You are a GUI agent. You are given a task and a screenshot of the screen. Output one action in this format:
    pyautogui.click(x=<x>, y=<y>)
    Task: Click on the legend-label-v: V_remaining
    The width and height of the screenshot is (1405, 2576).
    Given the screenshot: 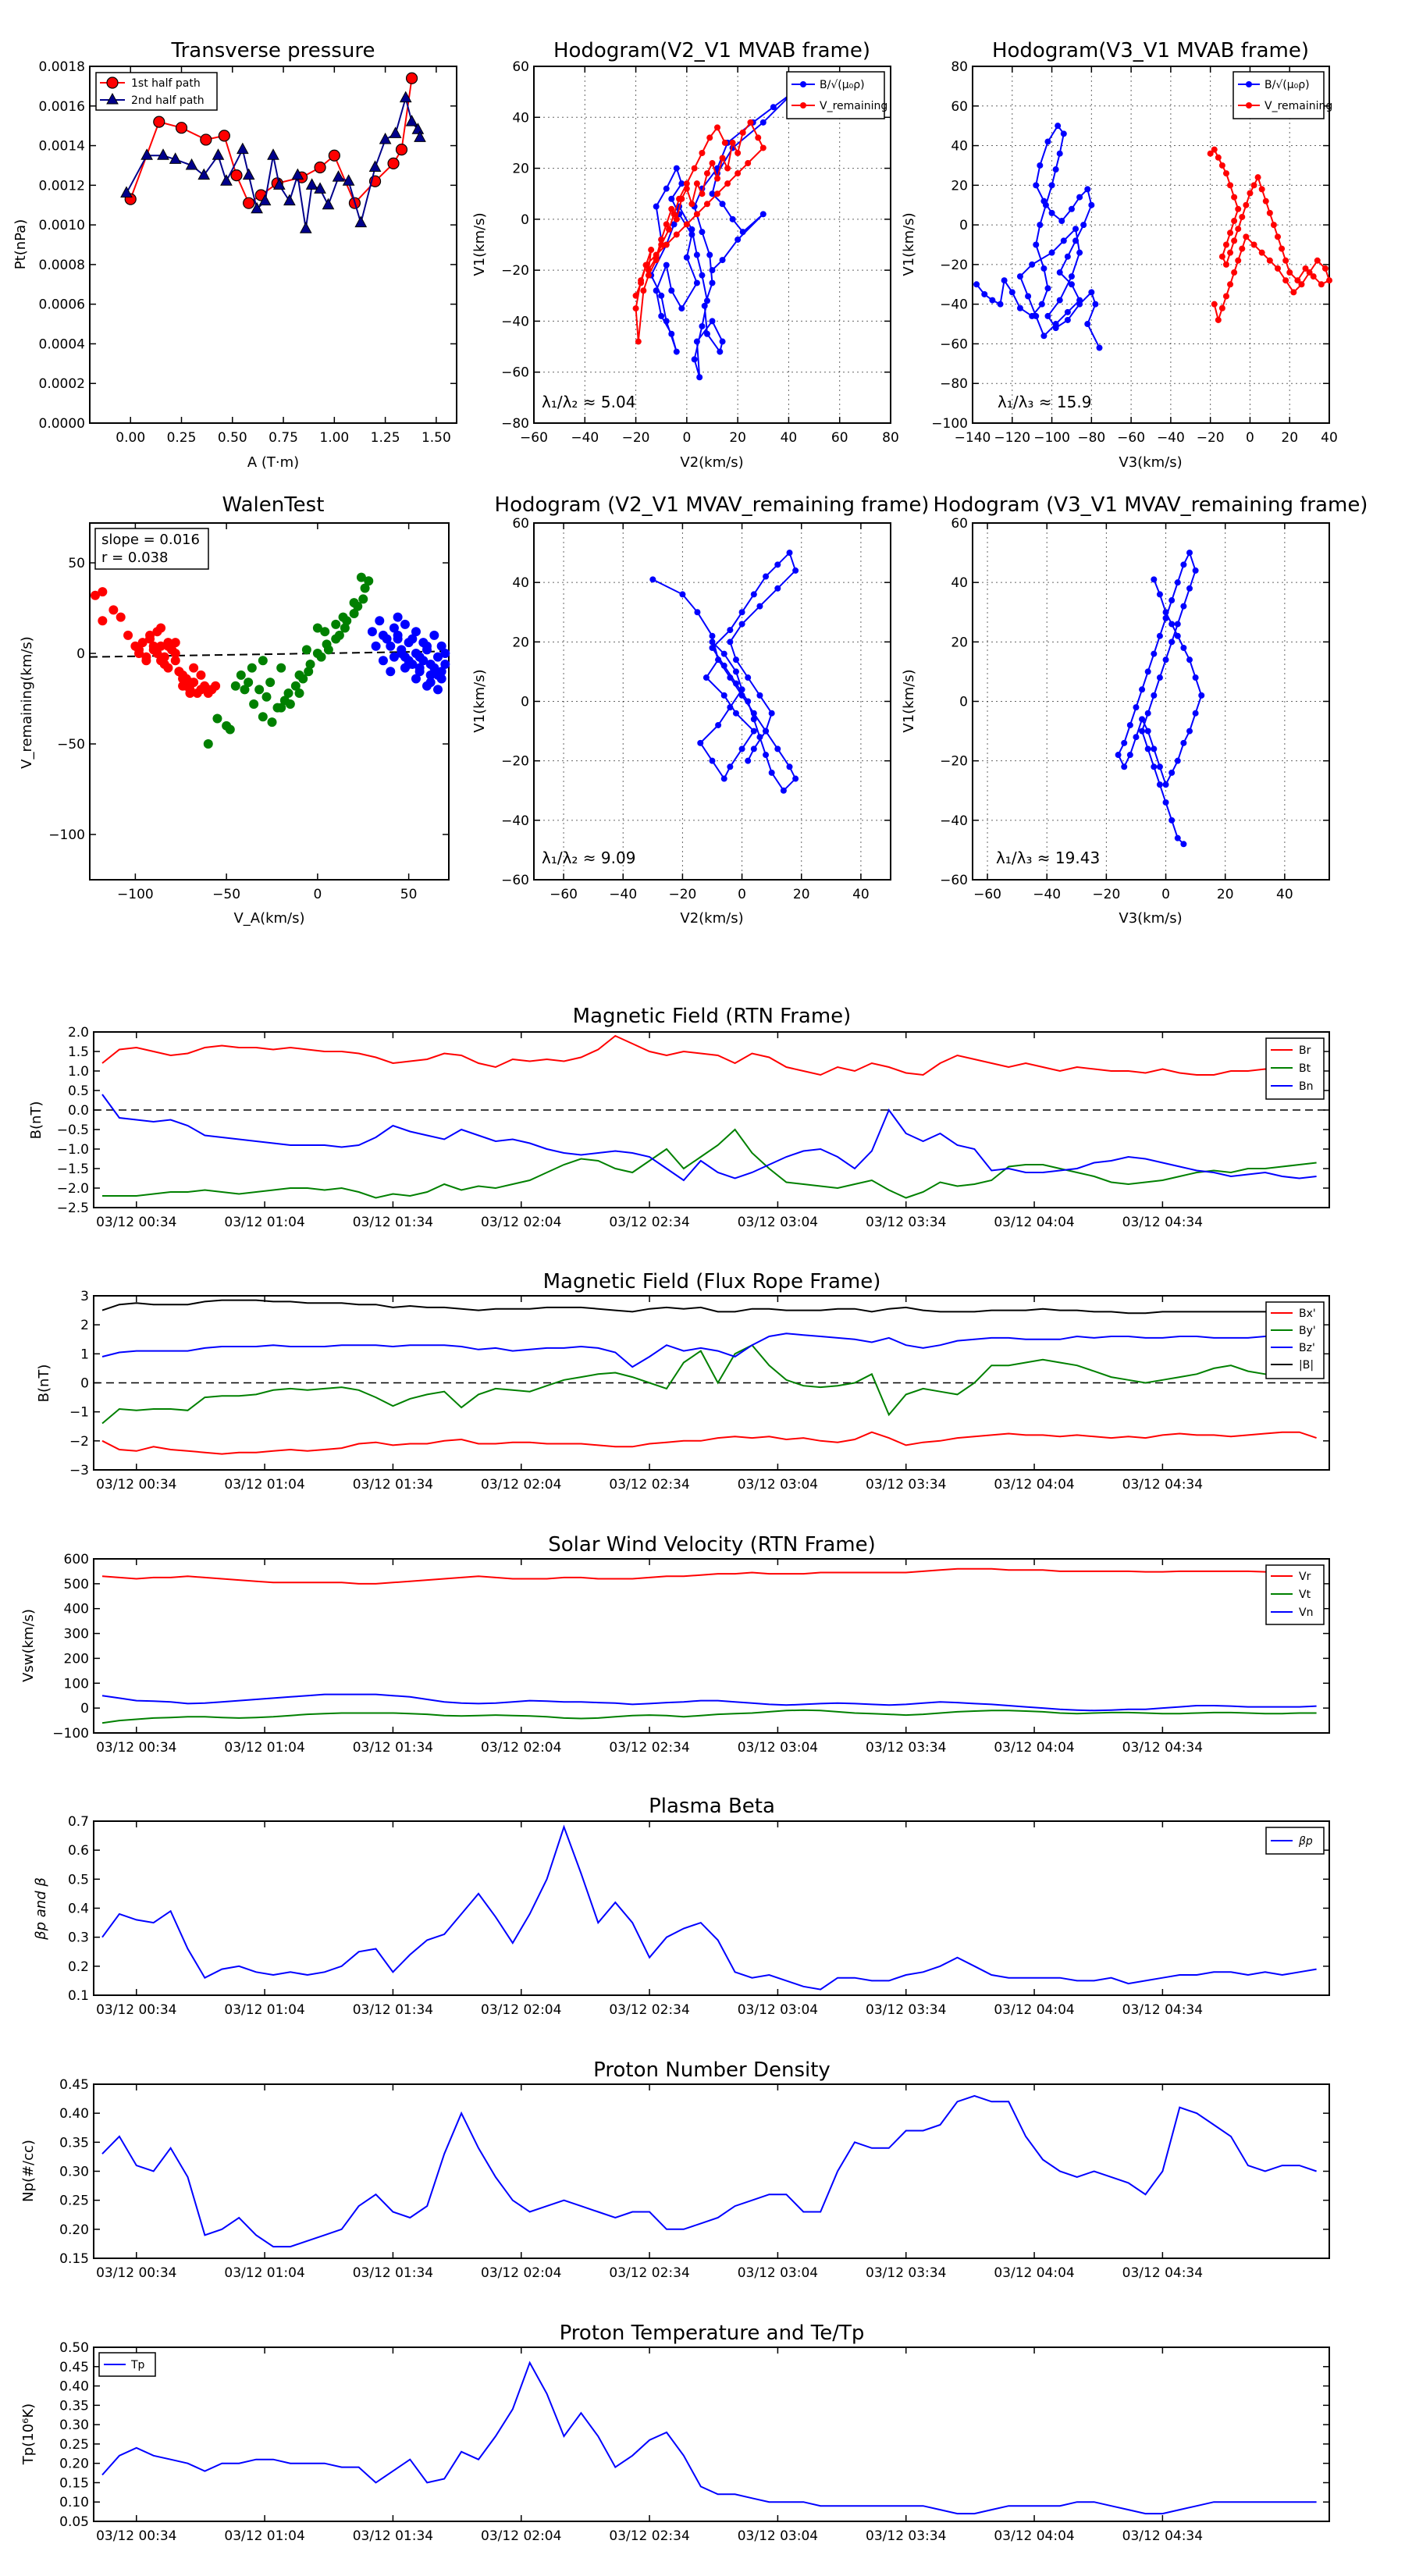 What is the action you would take?
    pyautogui.click(x=854, y=106)
    